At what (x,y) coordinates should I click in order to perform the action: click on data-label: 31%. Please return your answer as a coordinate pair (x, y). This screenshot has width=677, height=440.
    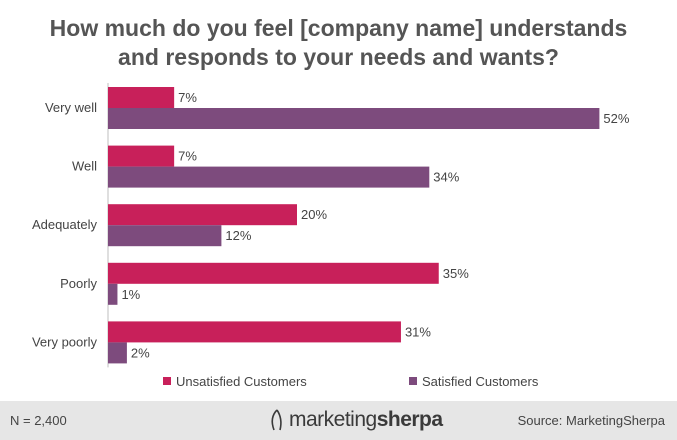
    Looking at the image, I should click on (418, 331).